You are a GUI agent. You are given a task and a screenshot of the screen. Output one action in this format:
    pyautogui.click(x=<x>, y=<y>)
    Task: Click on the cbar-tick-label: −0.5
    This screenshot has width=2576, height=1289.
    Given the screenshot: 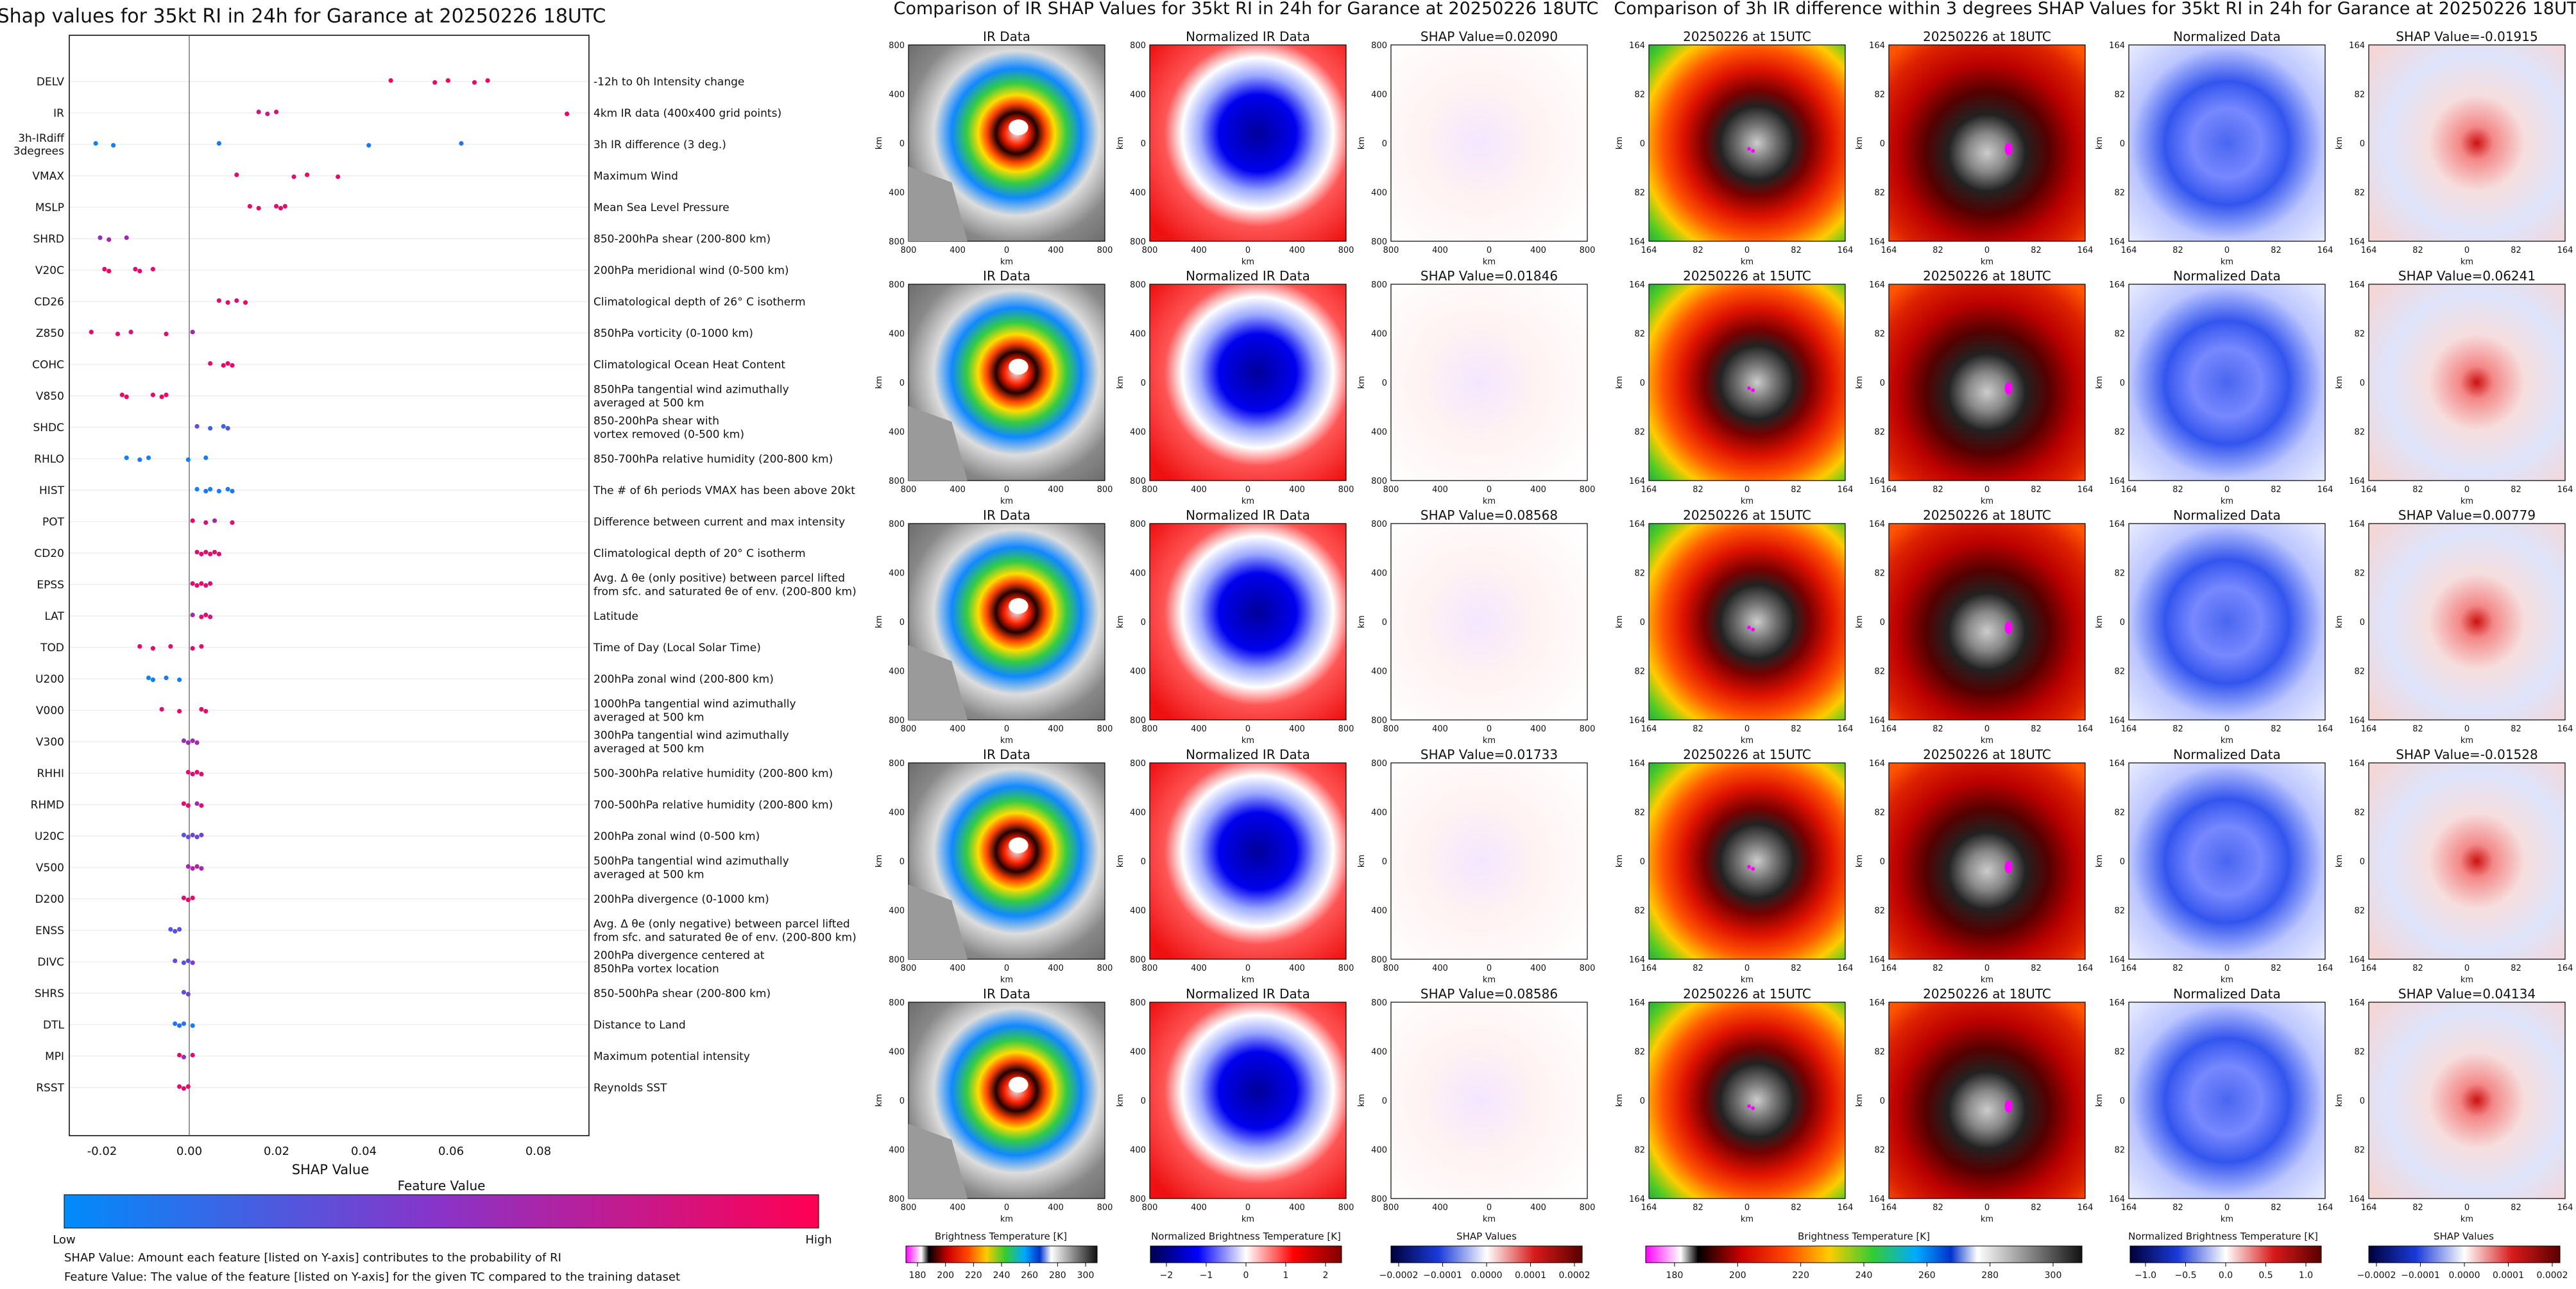 What is the action you would take?
    pyautogui.click(x=2186, y=1275)
    